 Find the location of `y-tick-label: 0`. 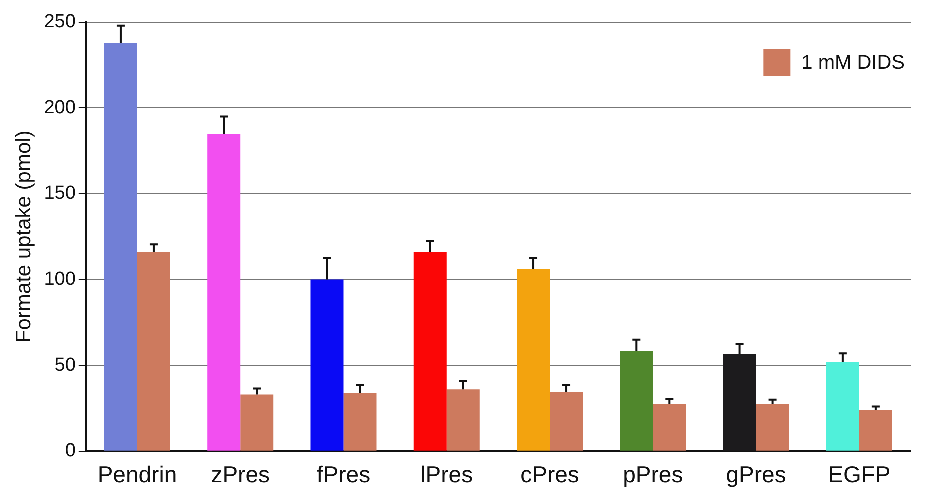

y-tick-label: 0 is located at coordinates (70, 451).